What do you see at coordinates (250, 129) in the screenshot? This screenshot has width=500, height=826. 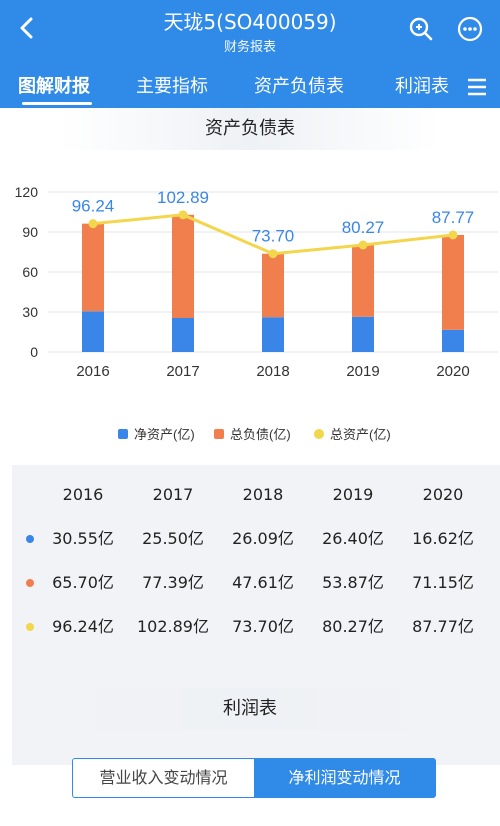 I see `balance-sheet-title: 资产负债表` at bounding box center [250, 129].